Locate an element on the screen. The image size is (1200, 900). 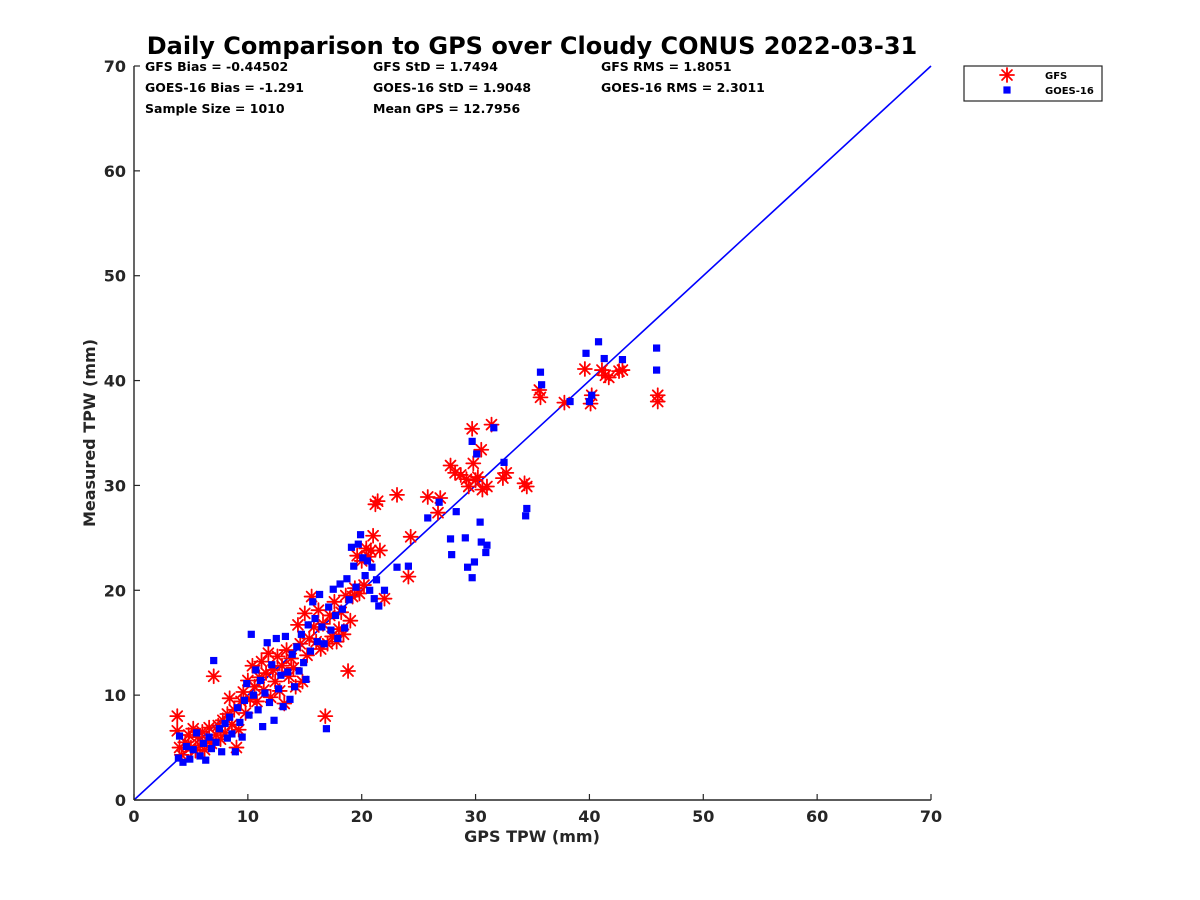
y-tick-label: 60 is located at coordinates (115, 171).